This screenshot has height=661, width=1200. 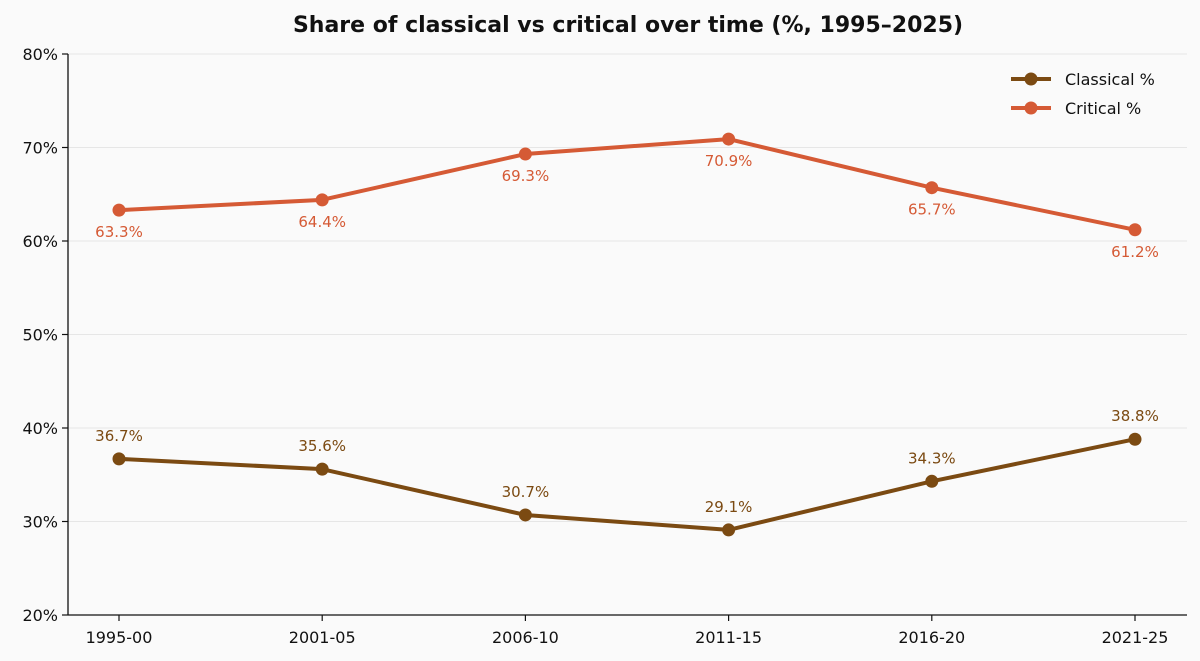 I want to click on legend: Classical % Critical %, so click(x=1083, y=94).